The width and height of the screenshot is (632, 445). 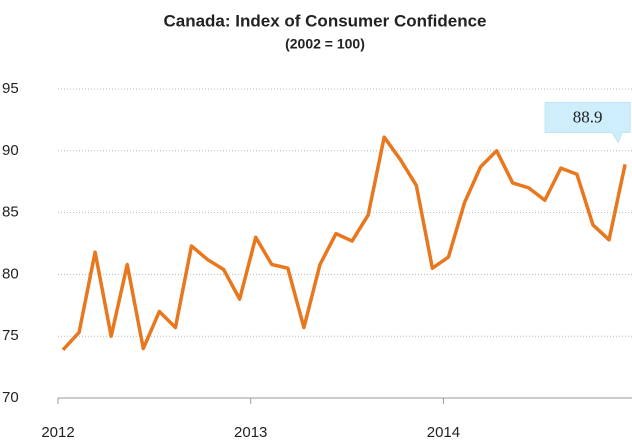 What do you see at coordinates (588, 116) in the screenshot?
I see `data-label: 88.9` at bounding box center [588, 116].